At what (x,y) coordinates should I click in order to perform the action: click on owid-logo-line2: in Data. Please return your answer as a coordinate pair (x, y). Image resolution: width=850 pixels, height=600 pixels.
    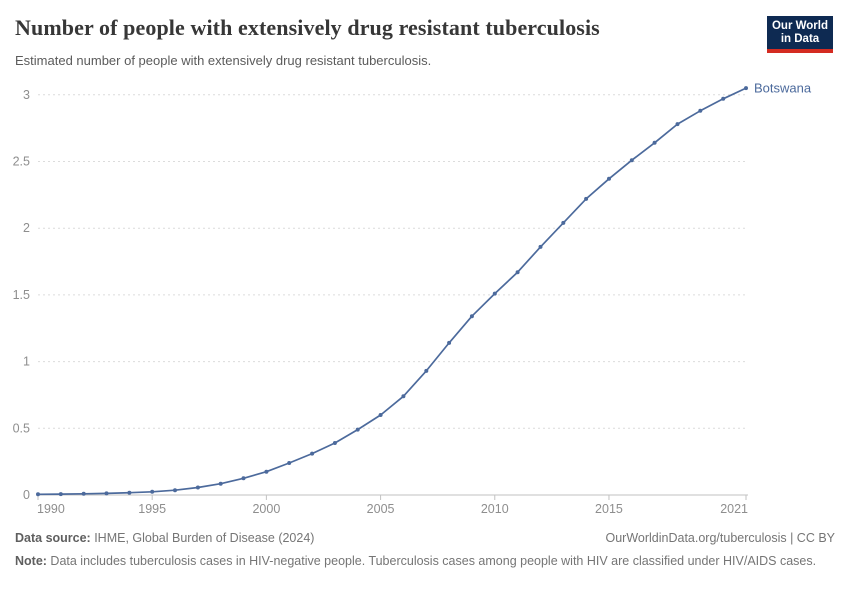
    Looking at the image, I should click on (800, 39).